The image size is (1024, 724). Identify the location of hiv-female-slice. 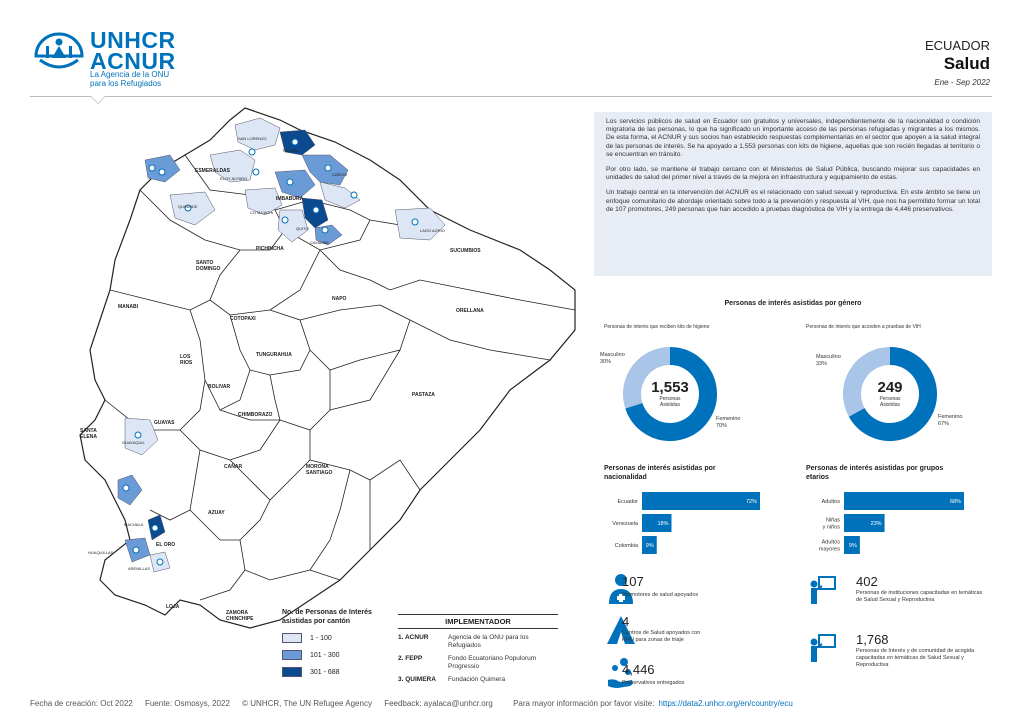
(892, 394).